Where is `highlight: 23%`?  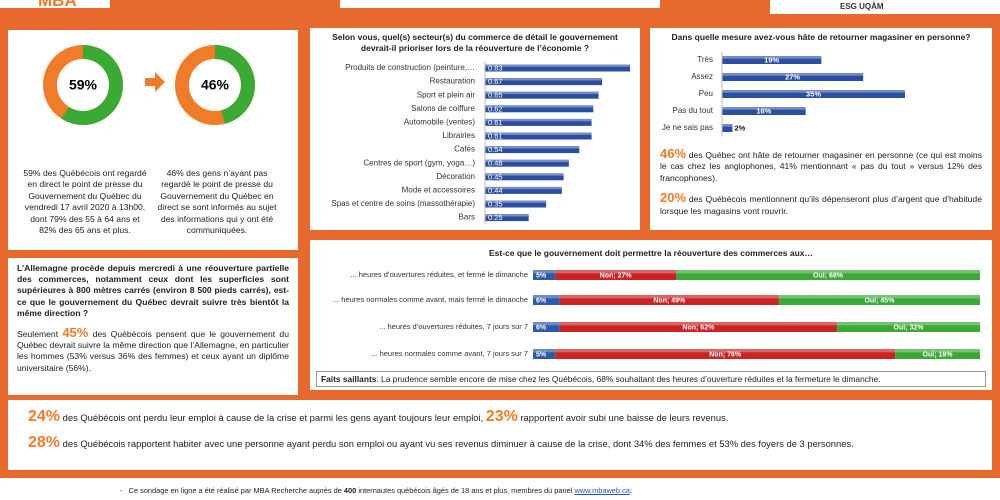 highlight: 23% is located at coordinates (501, 416).